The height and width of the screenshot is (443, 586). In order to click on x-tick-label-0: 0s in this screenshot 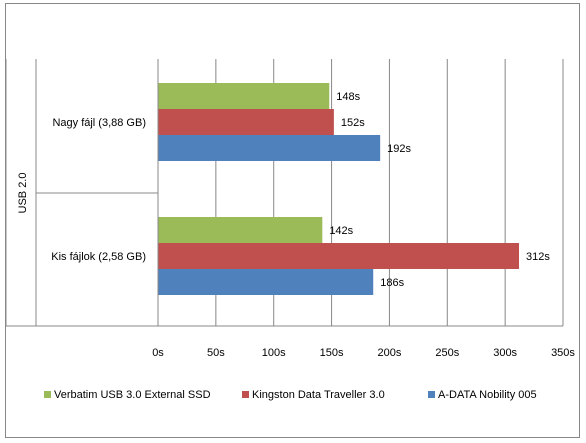, I will do `click(158, 353)`.